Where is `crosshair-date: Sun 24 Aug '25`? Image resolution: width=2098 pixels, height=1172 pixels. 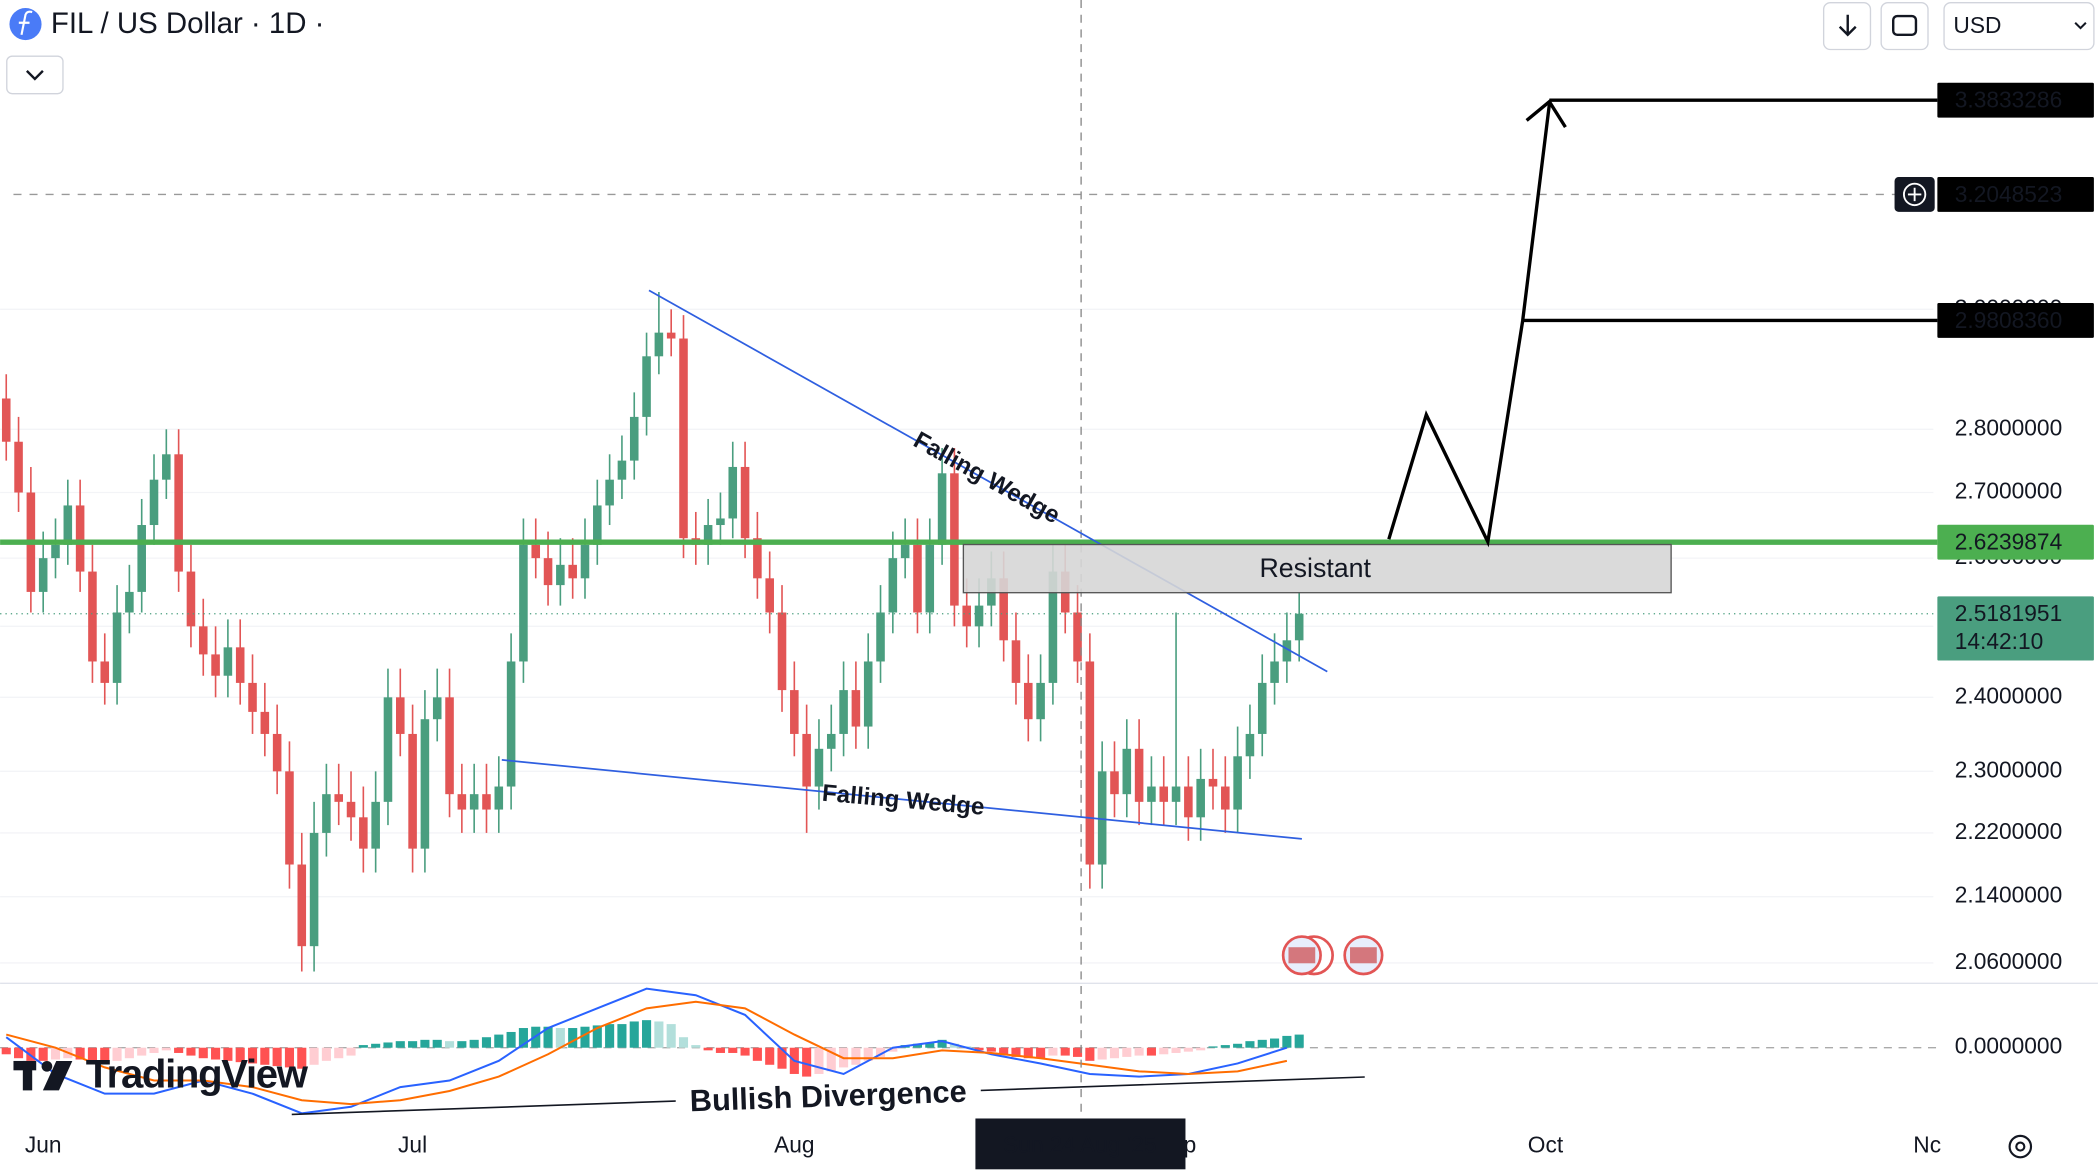
crosshair-date: Sun 24 Aug '25 is located at coordinates (1080, 1145).